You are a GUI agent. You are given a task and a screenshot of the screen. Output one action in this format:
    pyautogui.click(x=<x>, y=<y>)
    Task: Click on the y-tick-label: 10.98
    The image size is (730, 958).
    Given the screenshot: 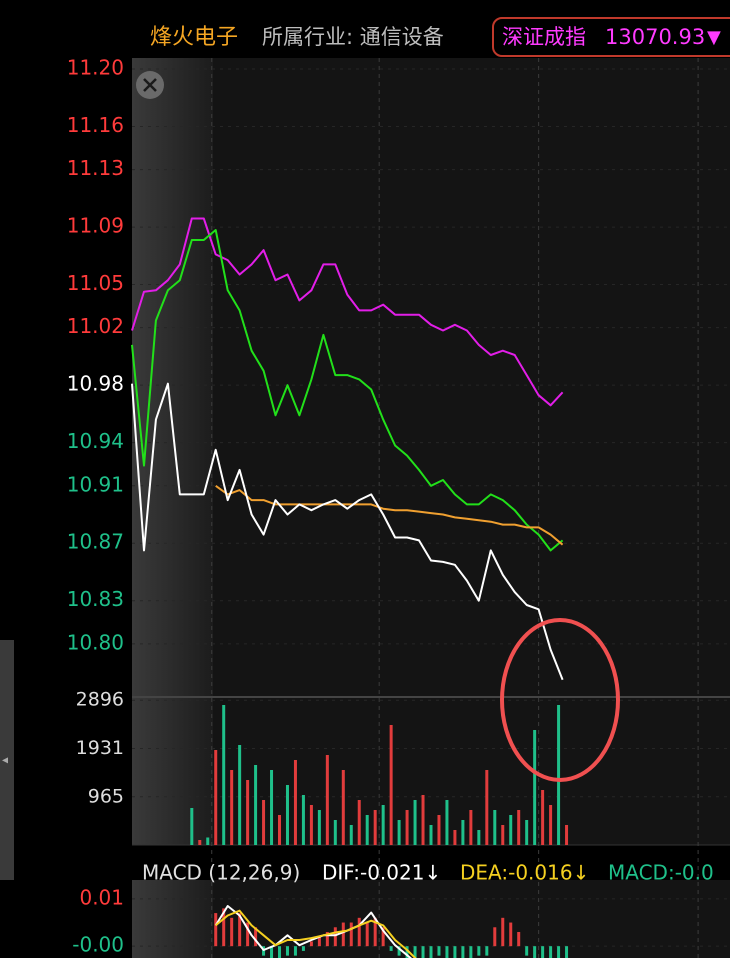 What is the action you would take?
    pyautogui.click(x=95, y=384)
    